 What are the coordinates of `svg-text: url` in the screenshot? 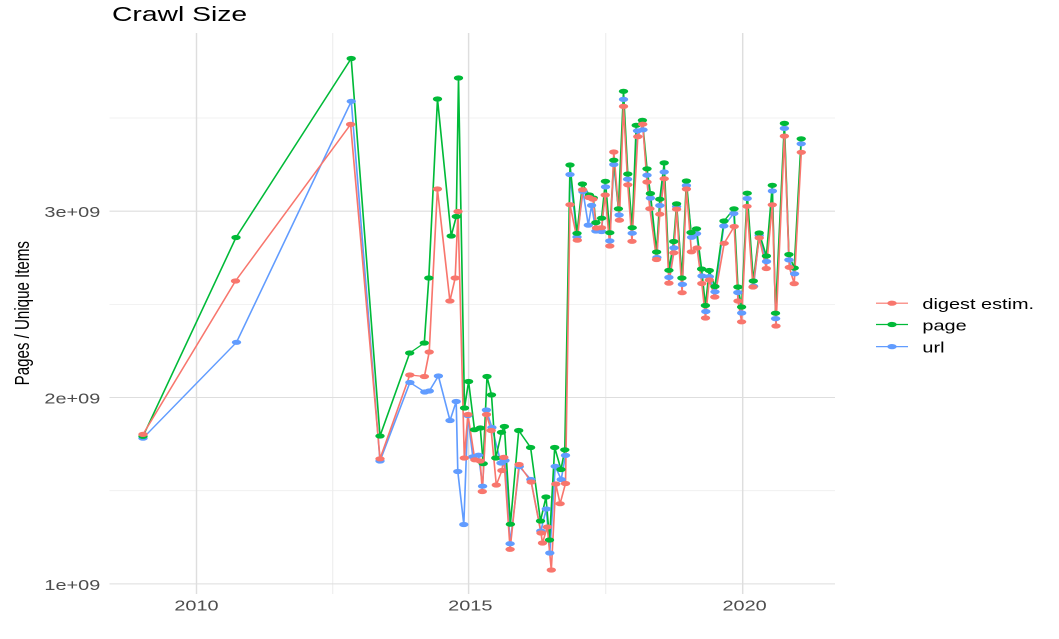 It's located at (933, 347).